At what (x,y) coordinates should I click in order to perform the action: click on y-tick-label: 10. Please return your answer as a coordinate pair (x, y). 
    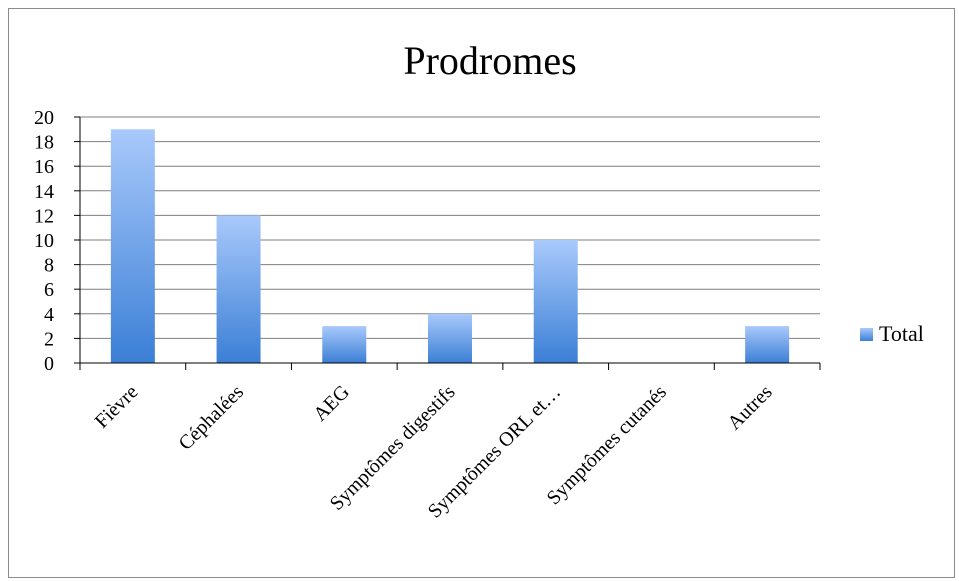
    Looking at the image, I should click on (44, 241).